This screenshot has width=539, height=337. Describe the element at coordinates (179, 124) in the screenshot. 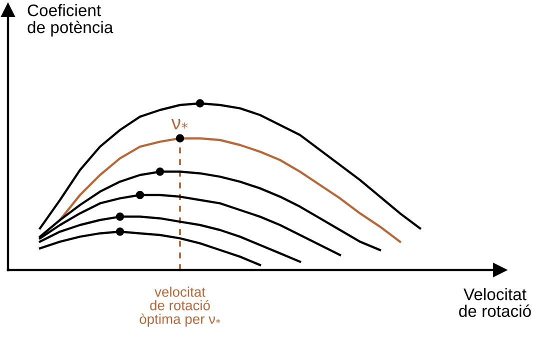

I see `series-label: ν$_{*}$` at that location.